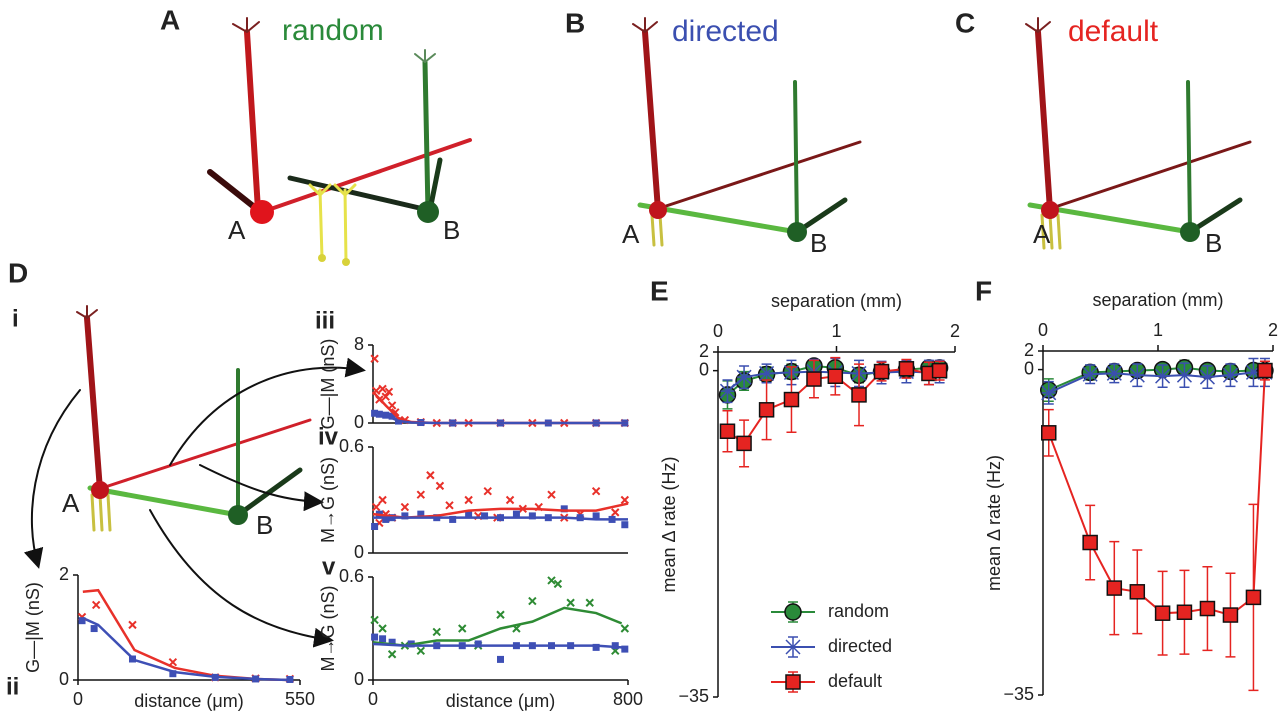 The height and width of the screenshot is (719, 1282). I want to click on panel-label: A, so click(170, 19).